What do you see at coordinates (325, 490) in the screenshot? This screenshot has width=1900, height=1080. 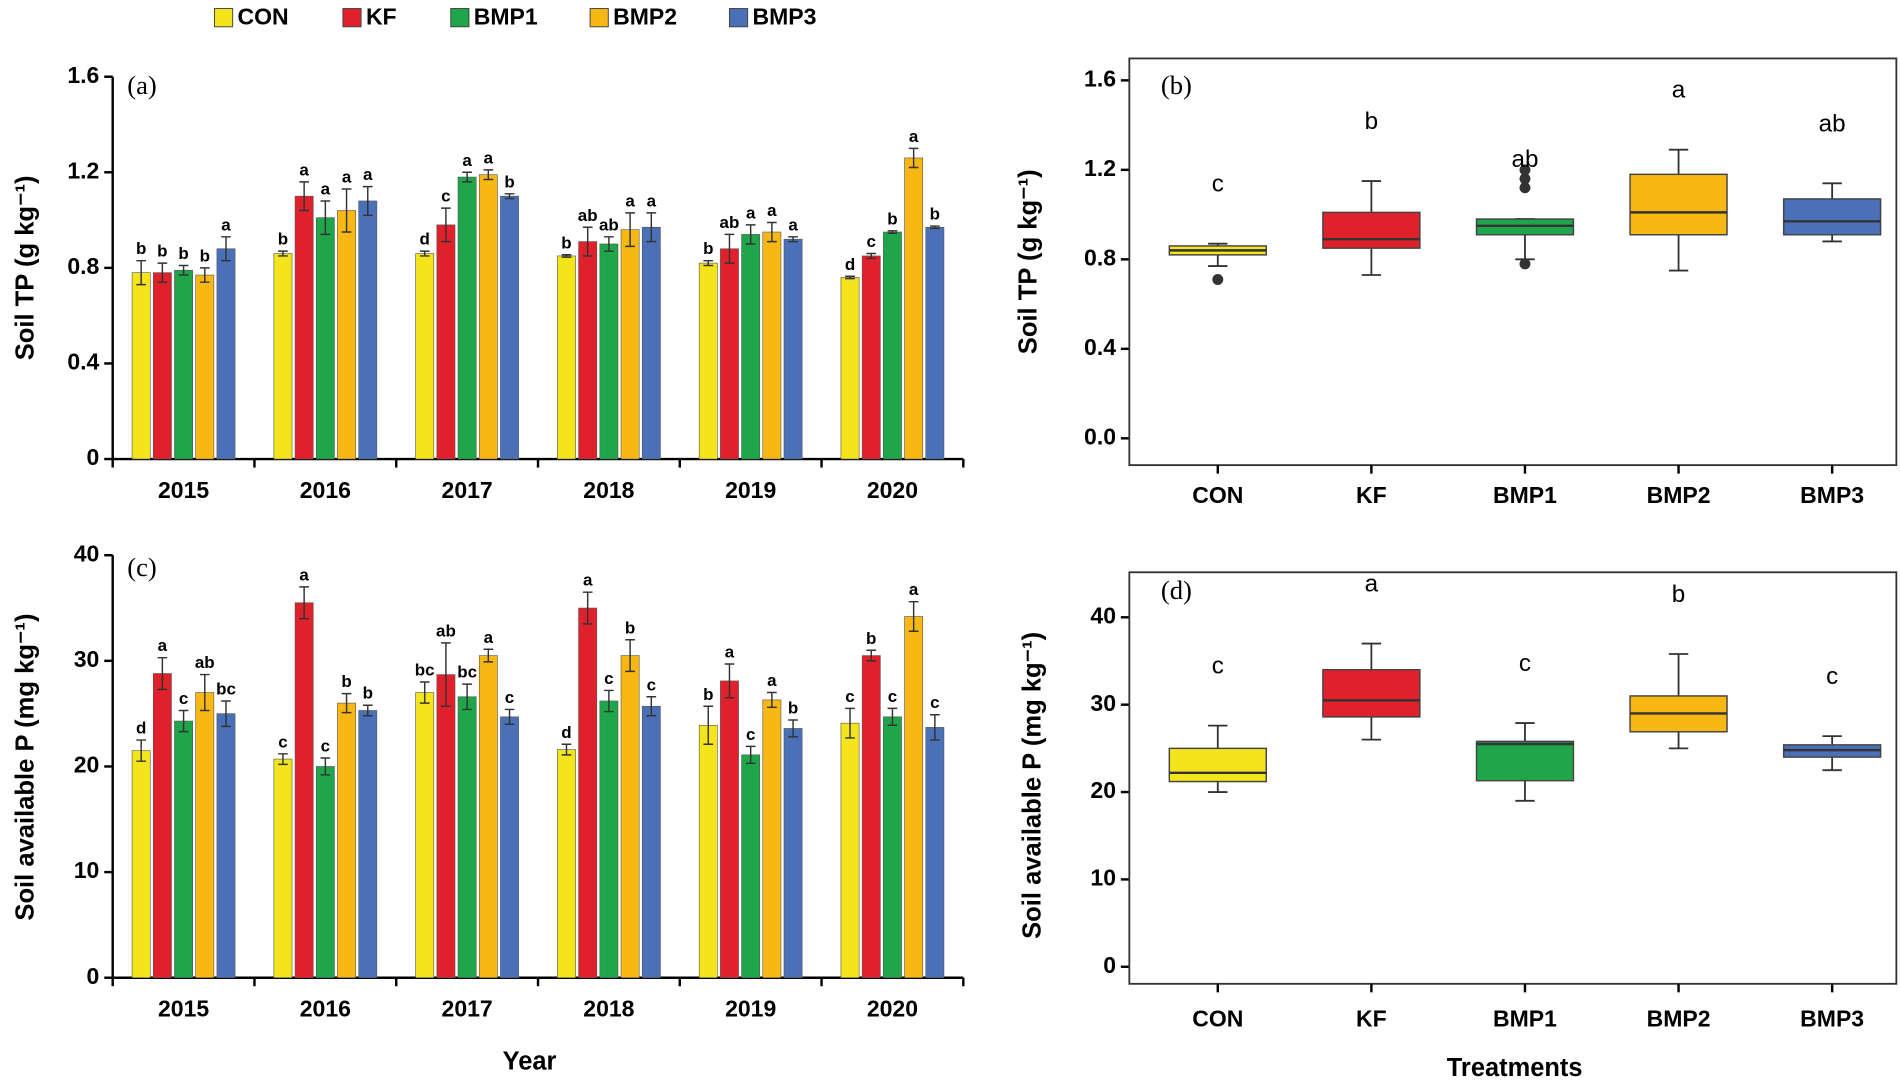 I see `x-tick-label: 2016` at bounding box center [325, 490].